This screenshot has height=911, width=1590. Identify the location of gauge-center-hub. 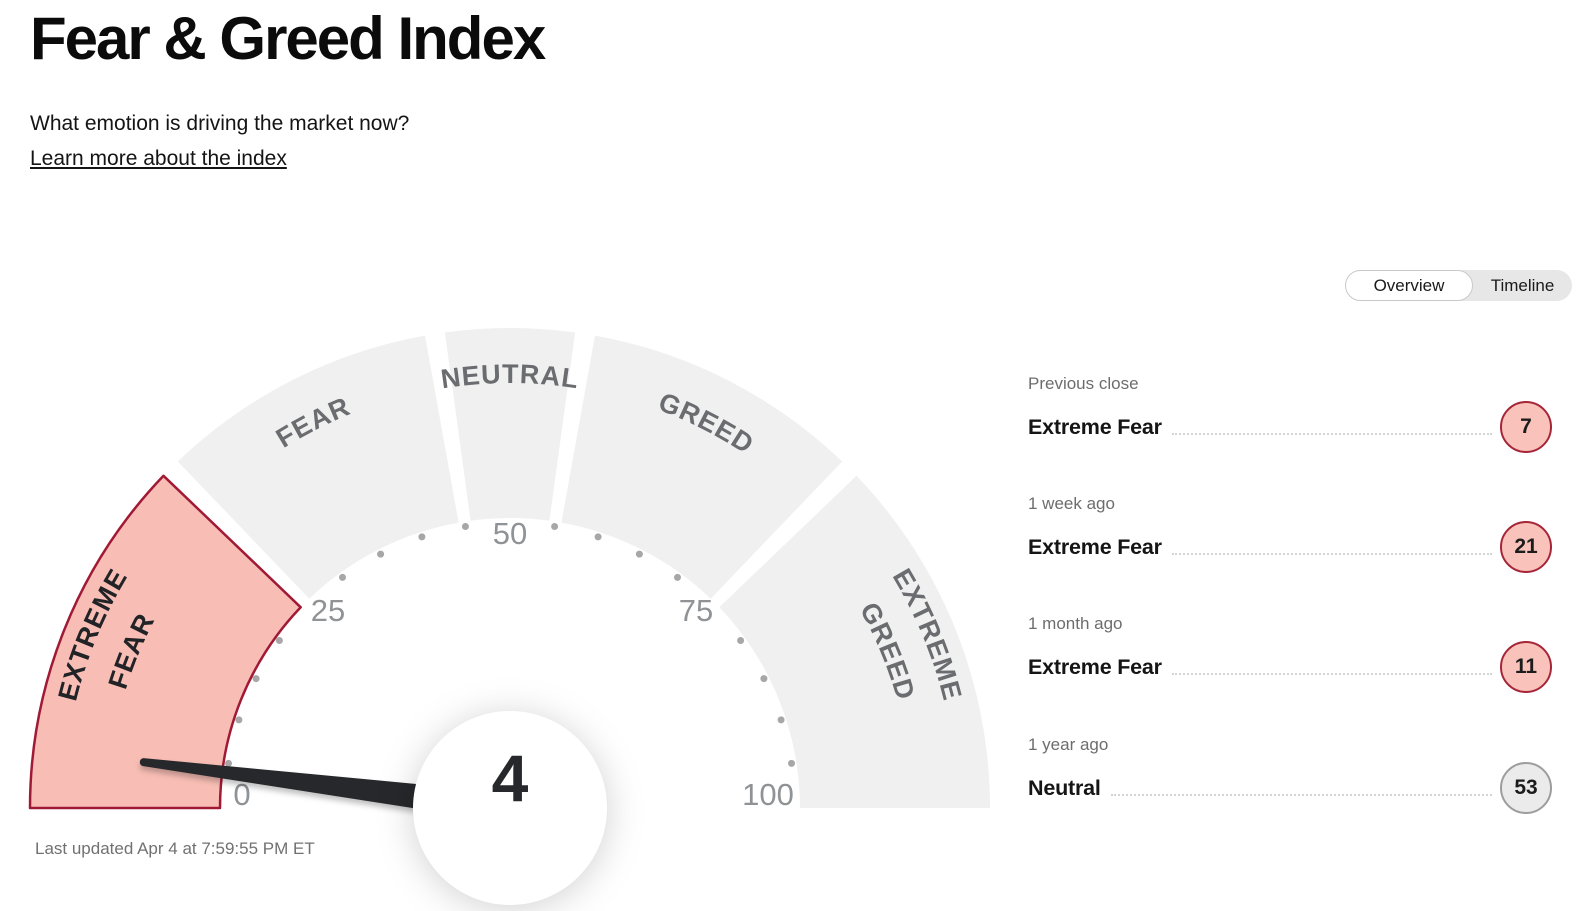
(510, 808).